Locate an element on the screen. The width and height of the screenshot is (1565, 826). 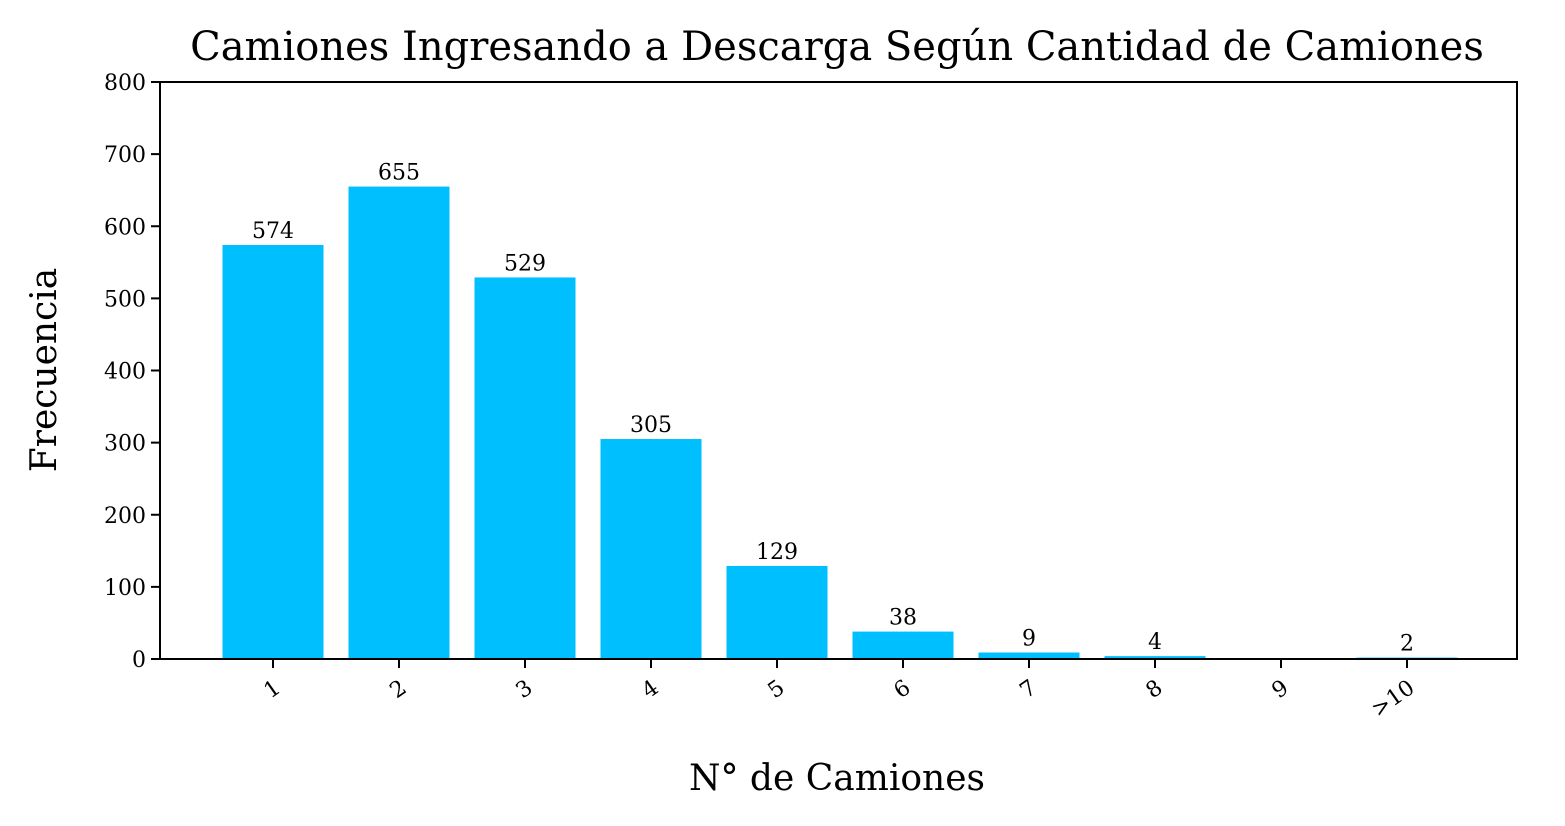
data-label-3: 529 is located at coordinates (525, 263).